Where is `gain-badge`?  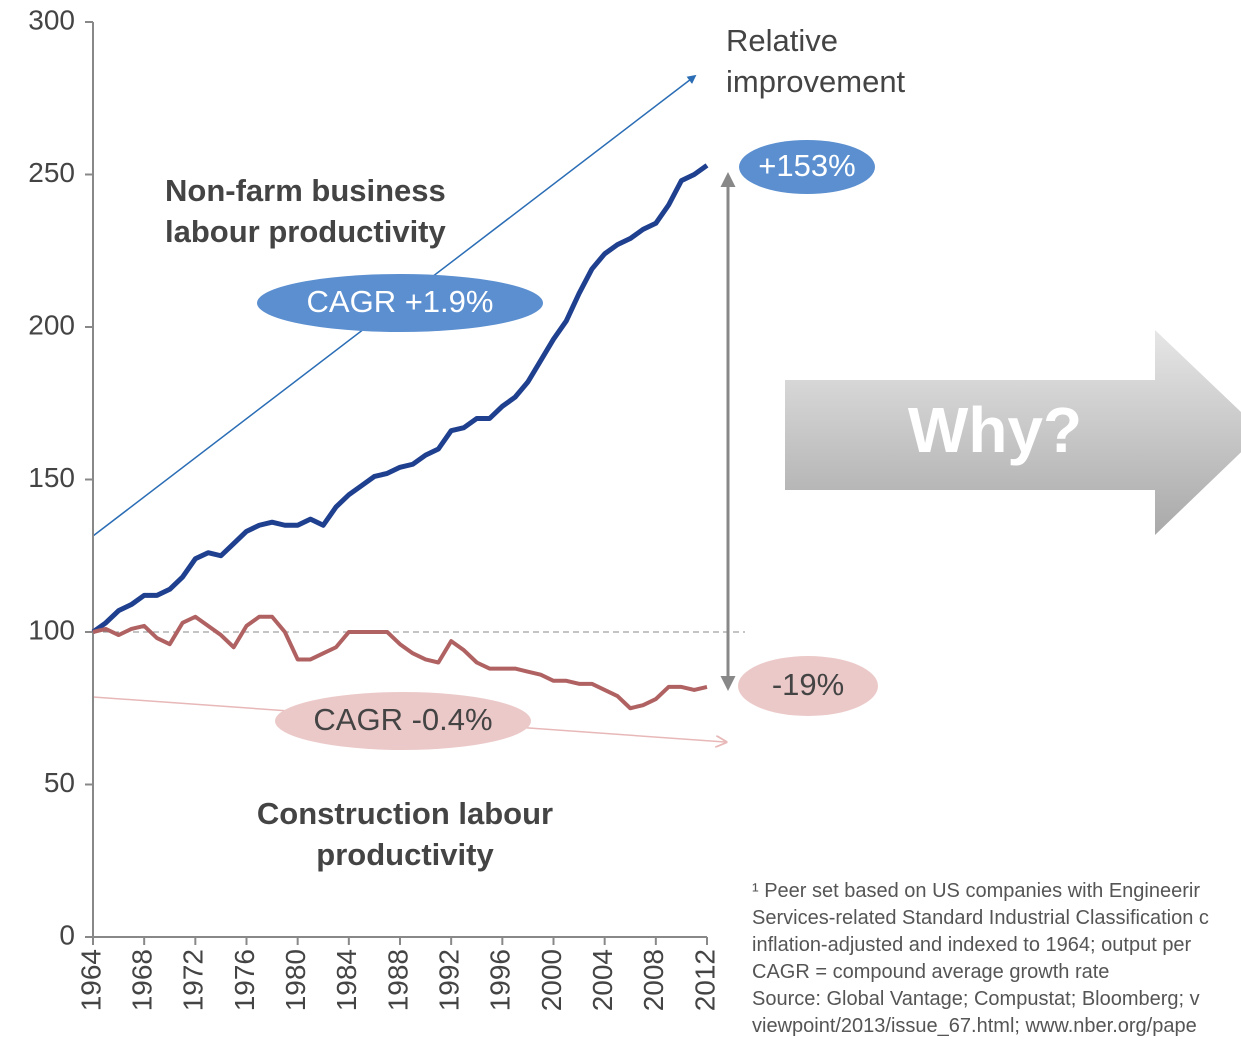
gain-badge is located at coordinates (807, 167).